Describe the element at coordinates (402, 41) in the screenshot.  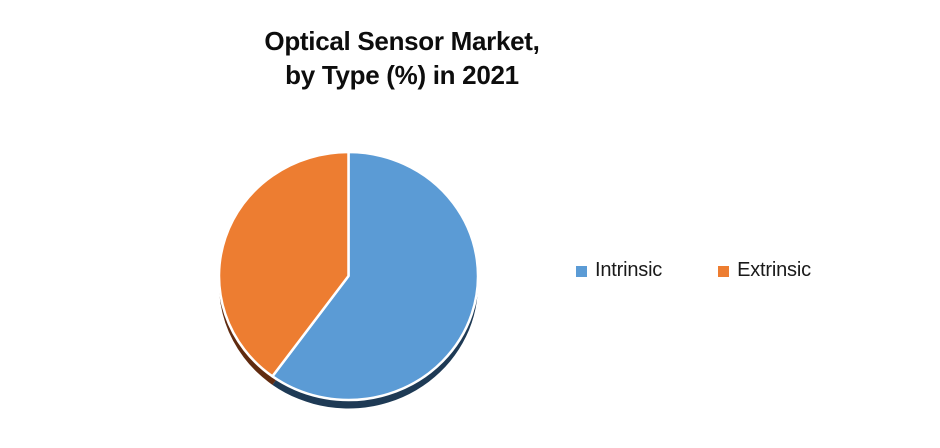
I see `chart-title-line-1: Optical Sensor Market,` at that location.